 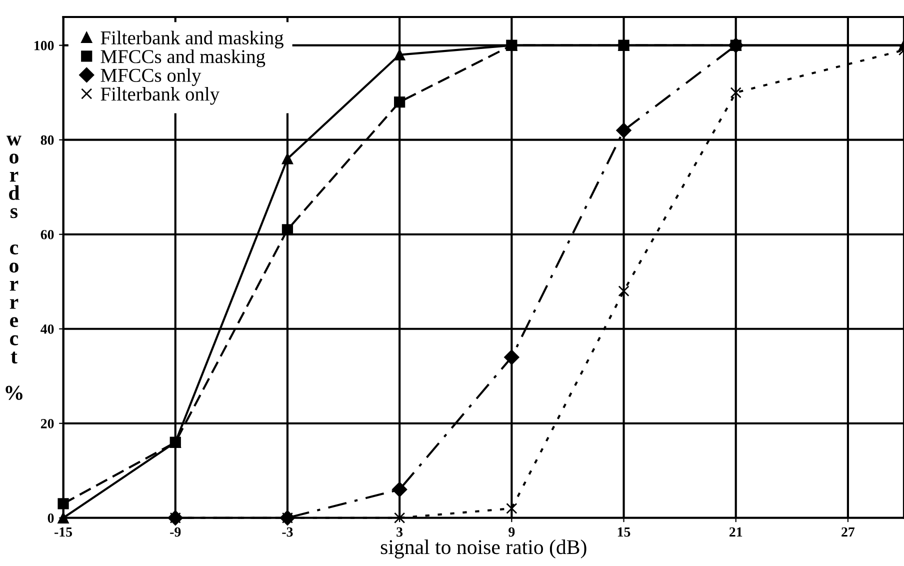 What do you see at coordinates (483, 549) in the screenshot?
I see `x-axis-title: signal to noise ratio (dB)` at bounding box center [483, 549].